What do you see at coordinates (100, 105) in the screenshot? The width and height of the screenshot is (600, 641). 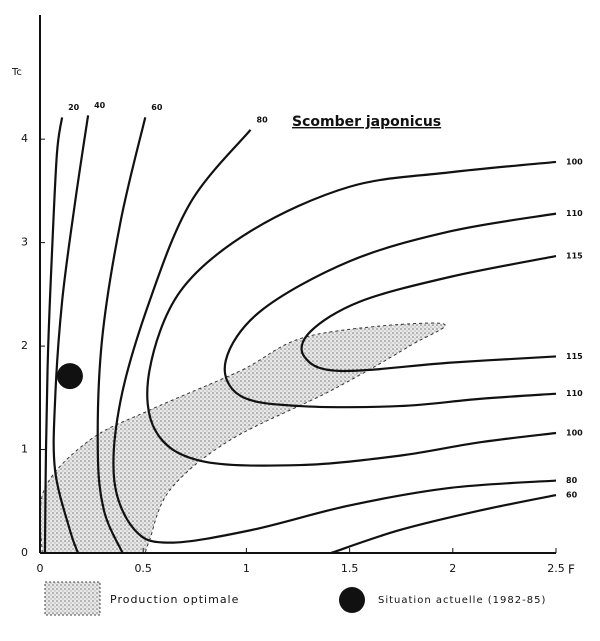 I see `contour-label: 40` at bounding box center [100, 105].